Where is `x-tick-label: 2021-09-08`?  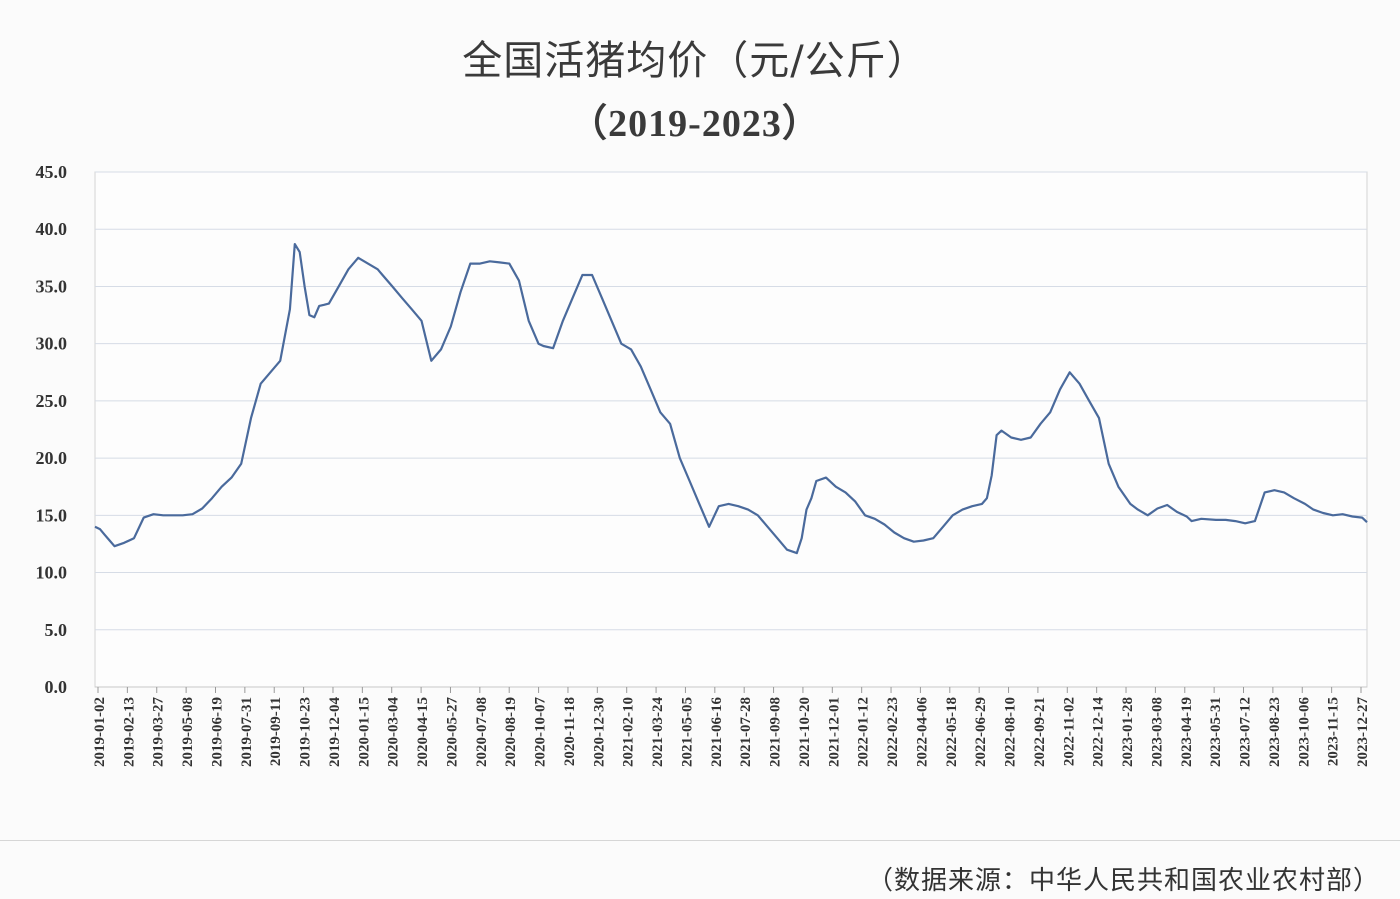
x-tick-label: 2021-09-08 is located at coordinates (776, 732).